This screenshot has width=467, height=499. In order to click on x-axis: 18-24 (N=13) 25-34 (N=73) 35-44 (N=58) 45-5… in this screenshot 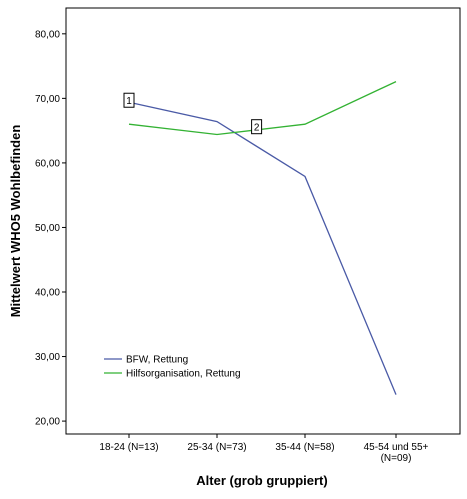, I will do `click(264, 449)`.